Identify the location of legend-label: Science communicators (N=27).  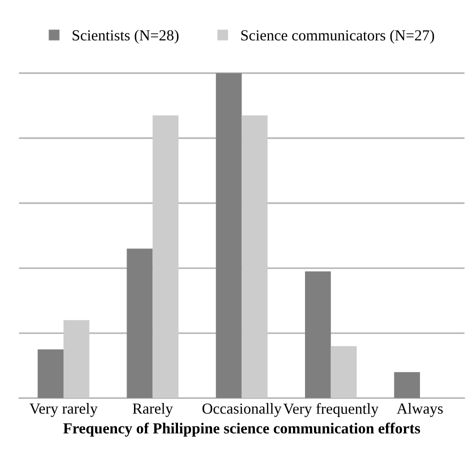
(337, 37).